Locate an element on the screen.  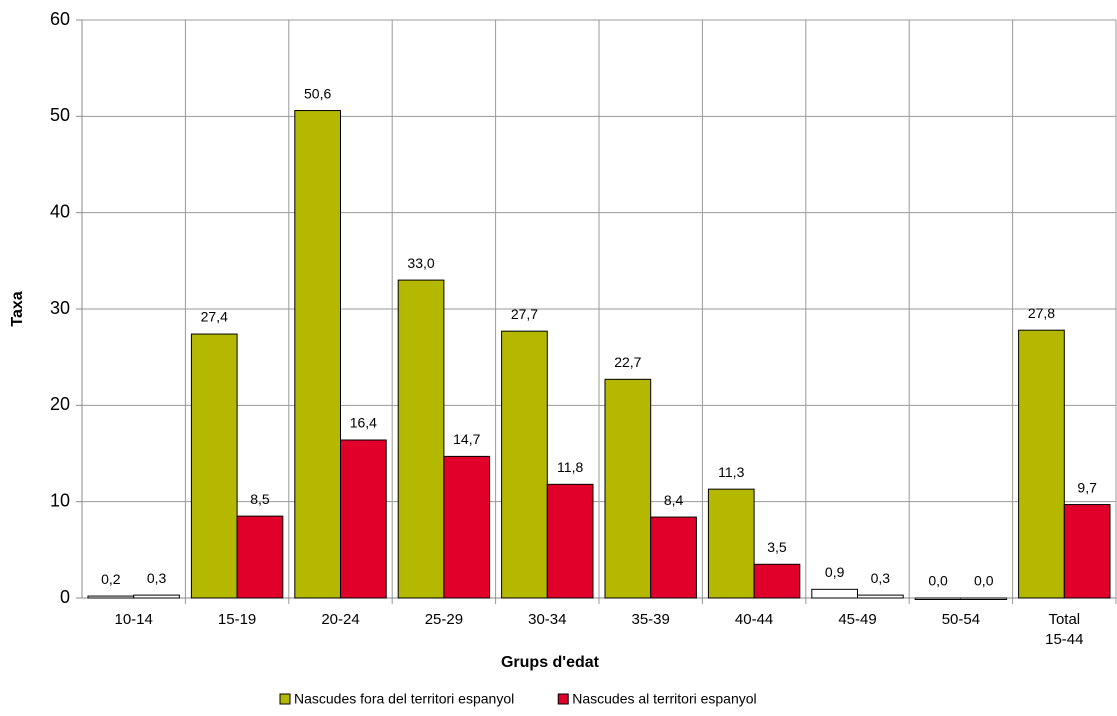
y-tick-label: 40 is located at coordinates (60, 211).